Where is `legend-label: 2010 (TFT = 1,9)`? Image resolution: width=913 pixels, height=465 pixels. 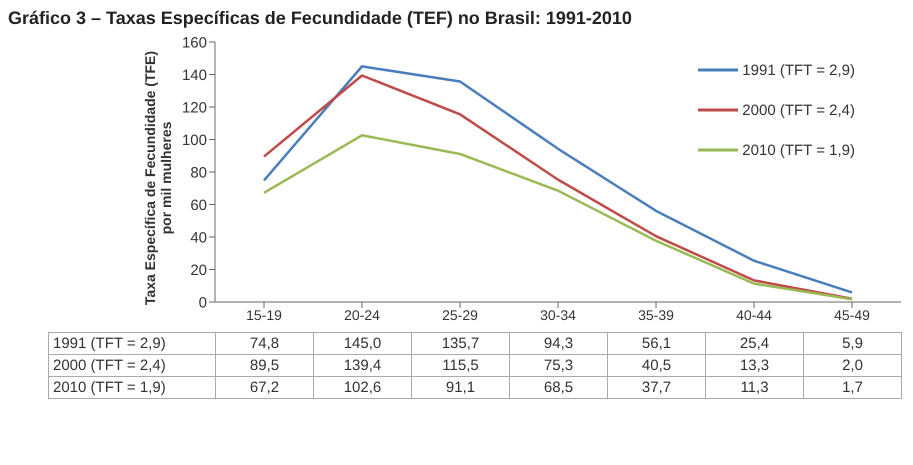
legend-label: 2010 (TFT = 1,9) is located at coordinates (798, 150).